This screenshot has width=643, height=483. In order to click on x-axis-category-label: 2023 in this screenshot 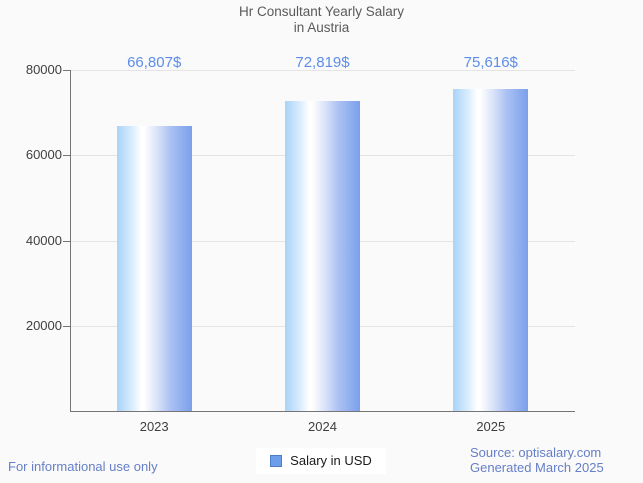, I will do `click(154, 426)`.